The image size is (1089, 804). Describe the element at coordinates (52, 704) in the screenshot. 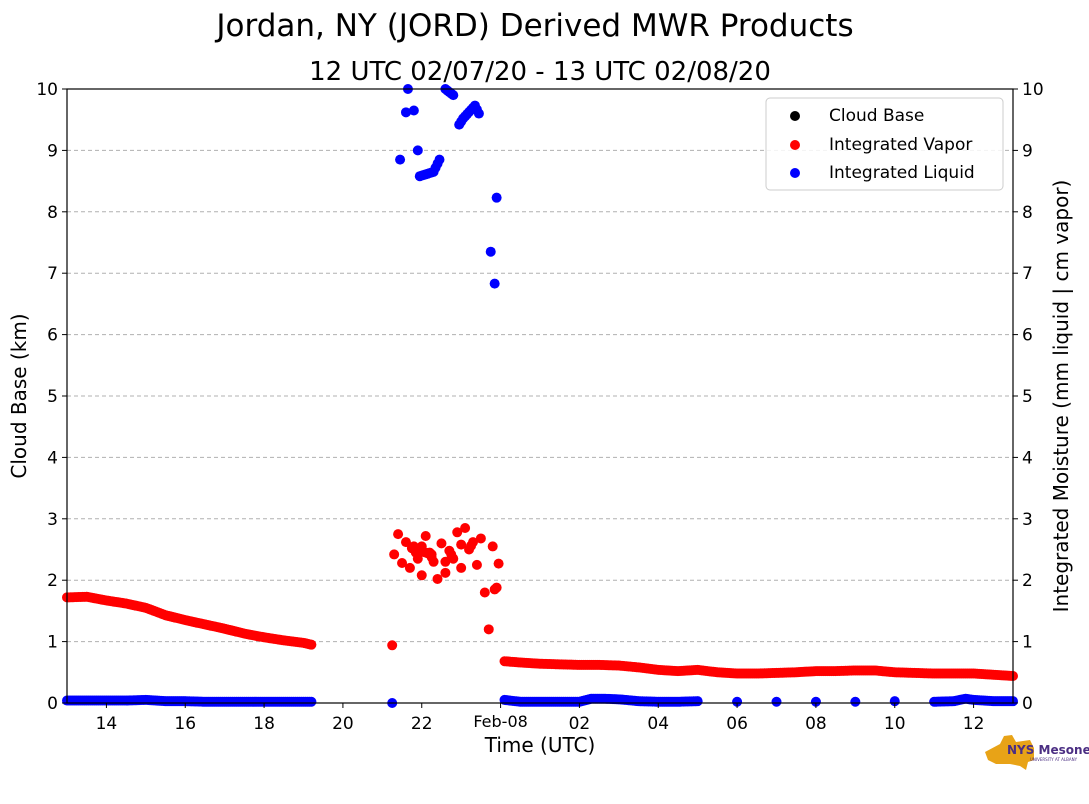

I see `y-tick-label-left-0: 0` at that location.